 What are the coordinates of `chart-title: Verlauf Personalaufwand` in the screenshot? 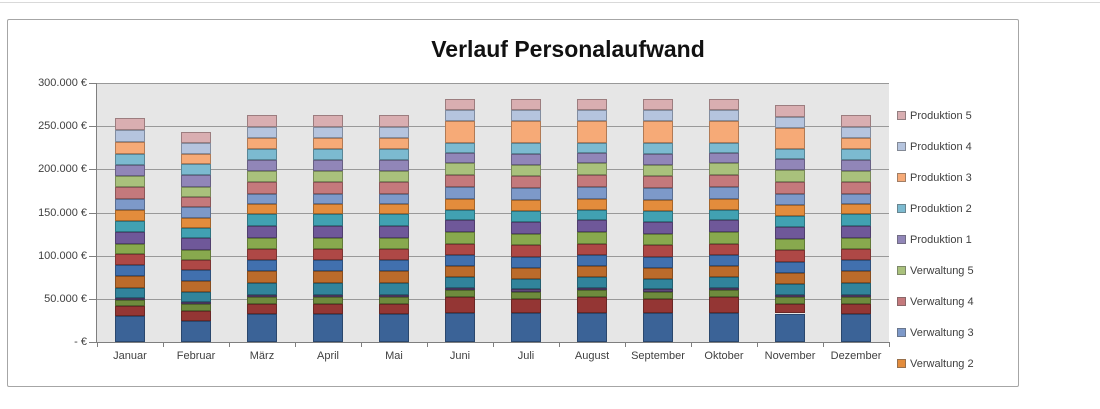 It's located at (568, 49).